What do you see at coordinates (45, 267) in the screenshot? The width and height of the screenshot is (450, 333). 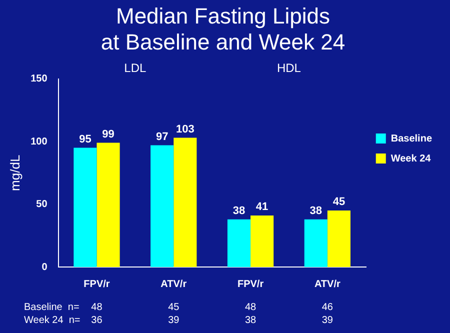 I see `y-tick-label: 0` at bounding box center [45, 267].